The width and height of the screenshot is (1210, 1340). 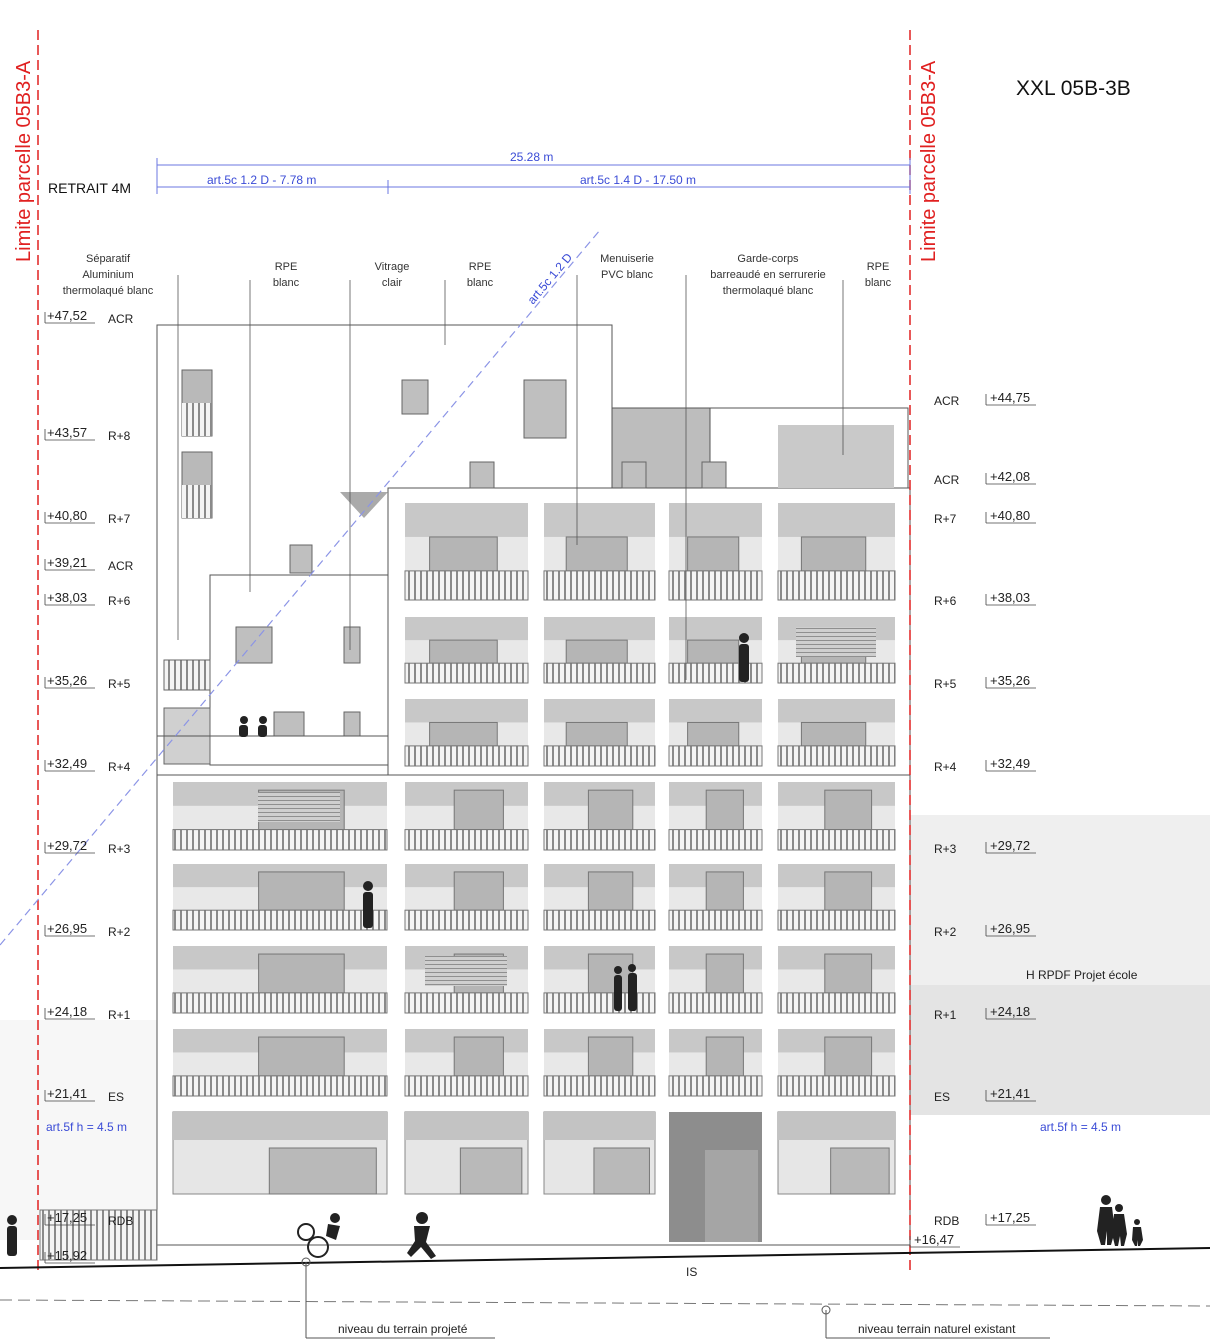 I want to click on drawing-title: XXL 05B-3B, so click(x=1073, y=88).